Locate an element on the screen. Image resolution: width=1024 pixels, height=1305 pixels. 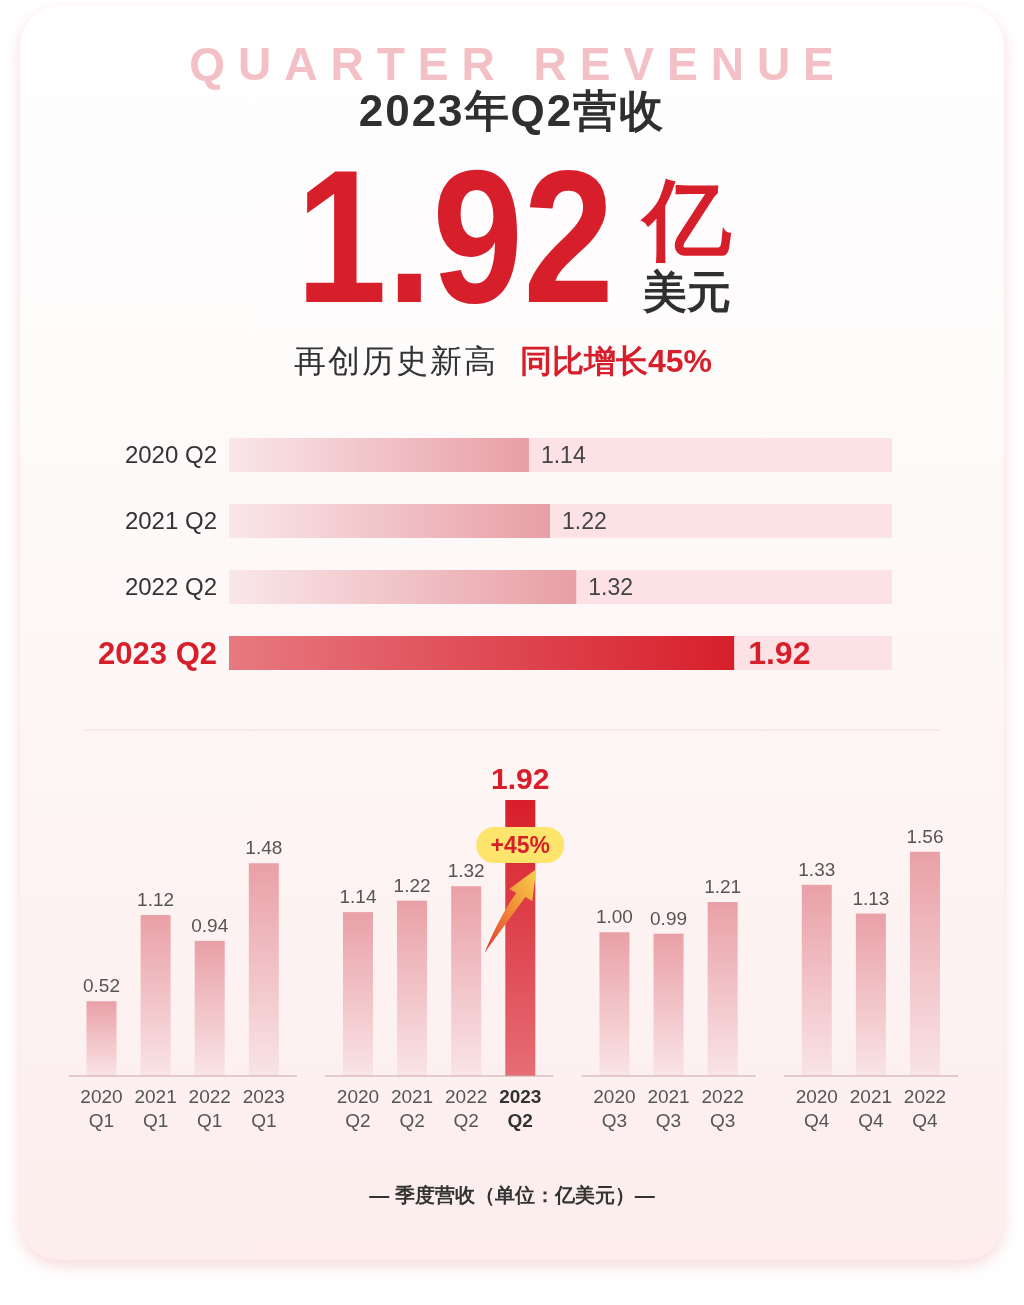
x-tick-label: 2020 Q4 is located at coordinates (816, 1108).